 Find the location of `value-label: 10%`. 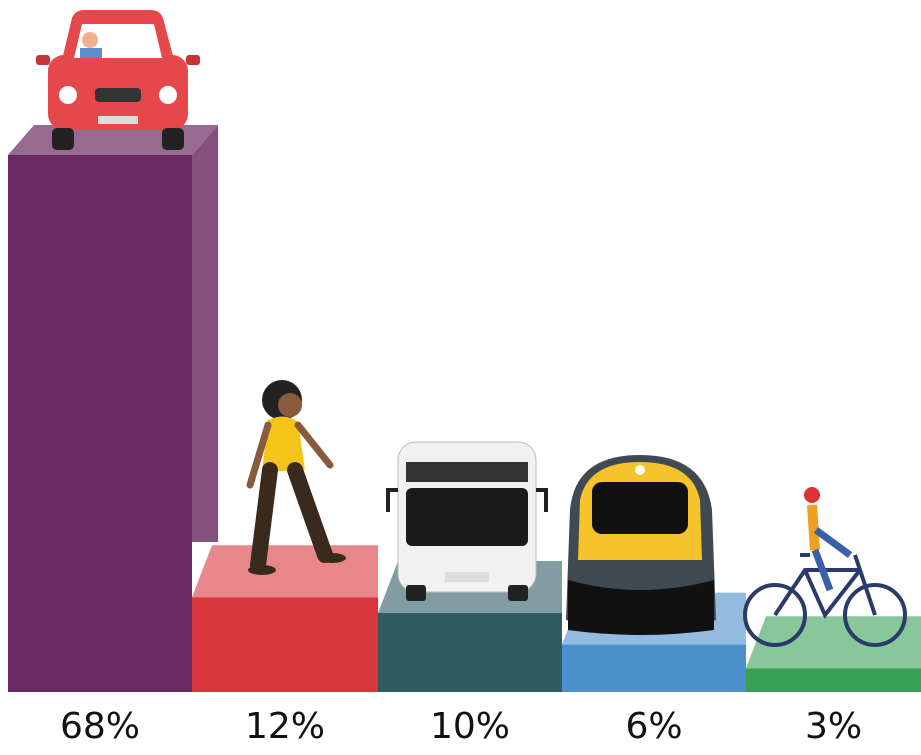

value-label: 10% is located at coordinates (470, 726).